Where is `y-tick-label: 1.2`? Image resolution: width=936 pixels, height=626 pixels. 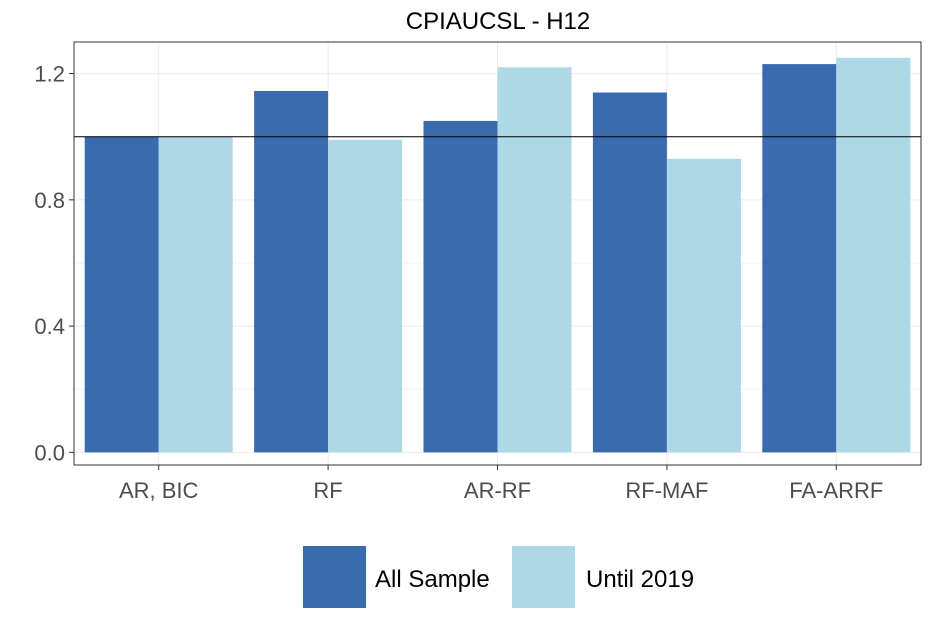
y-tick-label: 1.2 is located at coordinates (49, 74).